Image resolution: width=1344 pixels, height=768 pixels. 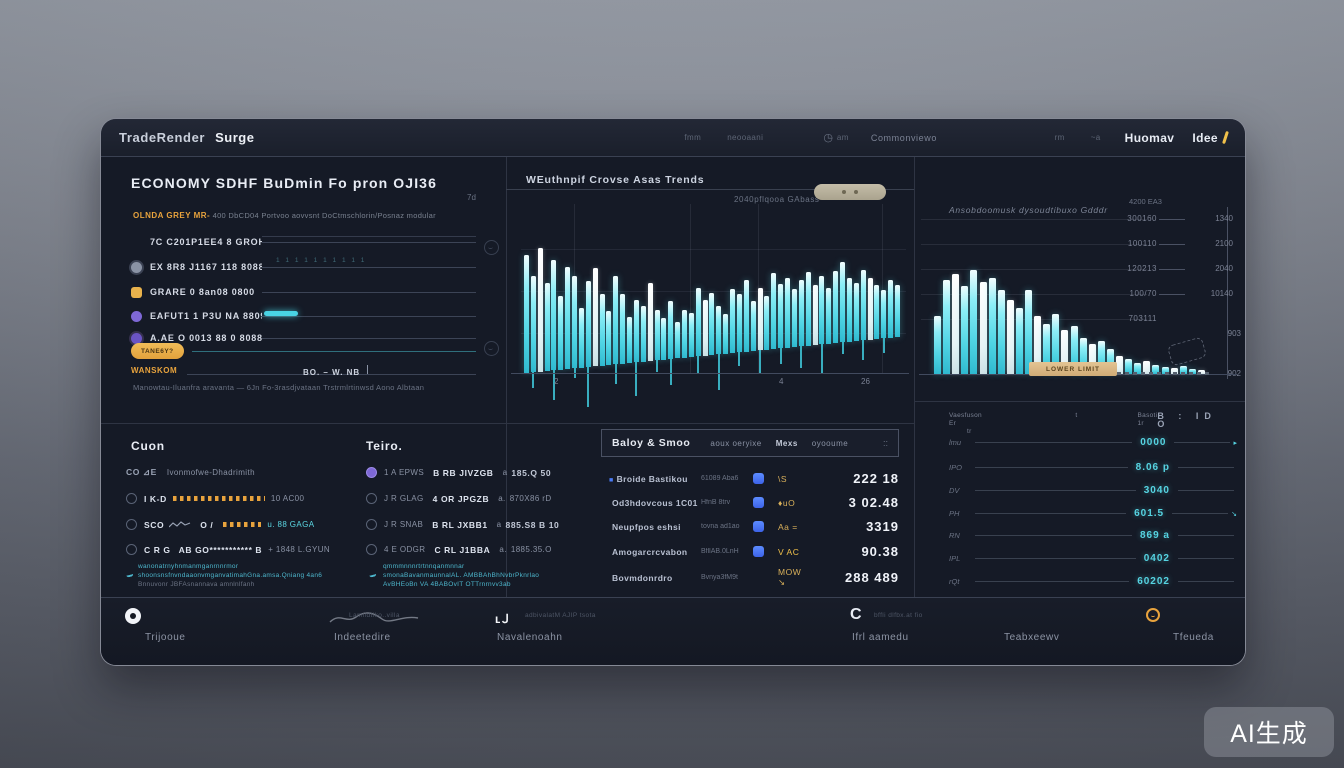 What do you see at coordinates (690, 288) in the screenshot?
I see `gridline-v` at bounding box center [690, 288].